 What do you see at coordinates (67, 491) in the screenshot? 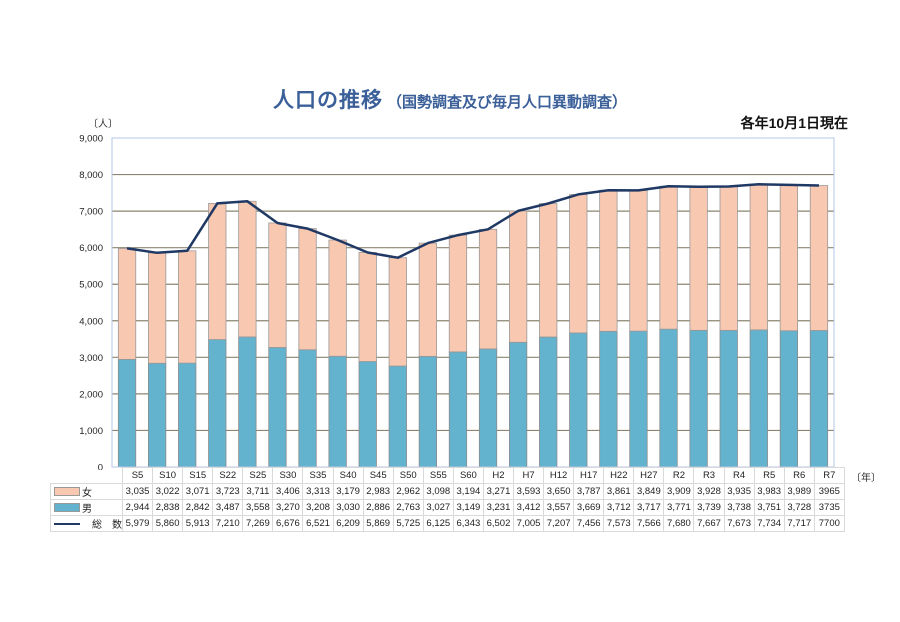
I see `female-swatch-icon` at bounding box center [67, 491].